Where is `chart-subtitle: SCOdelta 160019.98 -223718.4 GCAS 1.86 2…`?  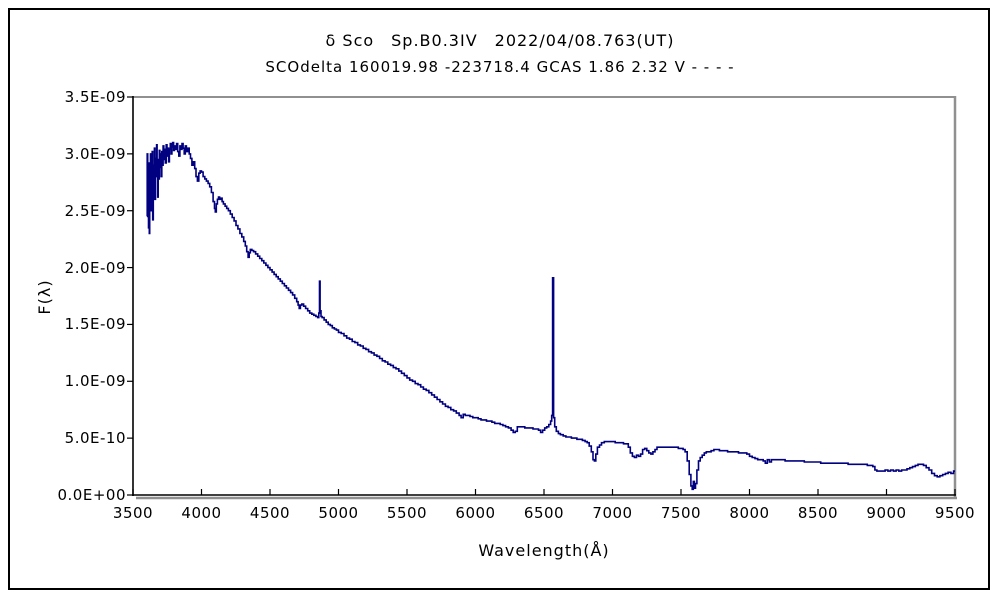
chart-subtitle: SCOdelta 160019.98 -223718.4 GCAS 1.86 2… is located at coordinates (500, 67).